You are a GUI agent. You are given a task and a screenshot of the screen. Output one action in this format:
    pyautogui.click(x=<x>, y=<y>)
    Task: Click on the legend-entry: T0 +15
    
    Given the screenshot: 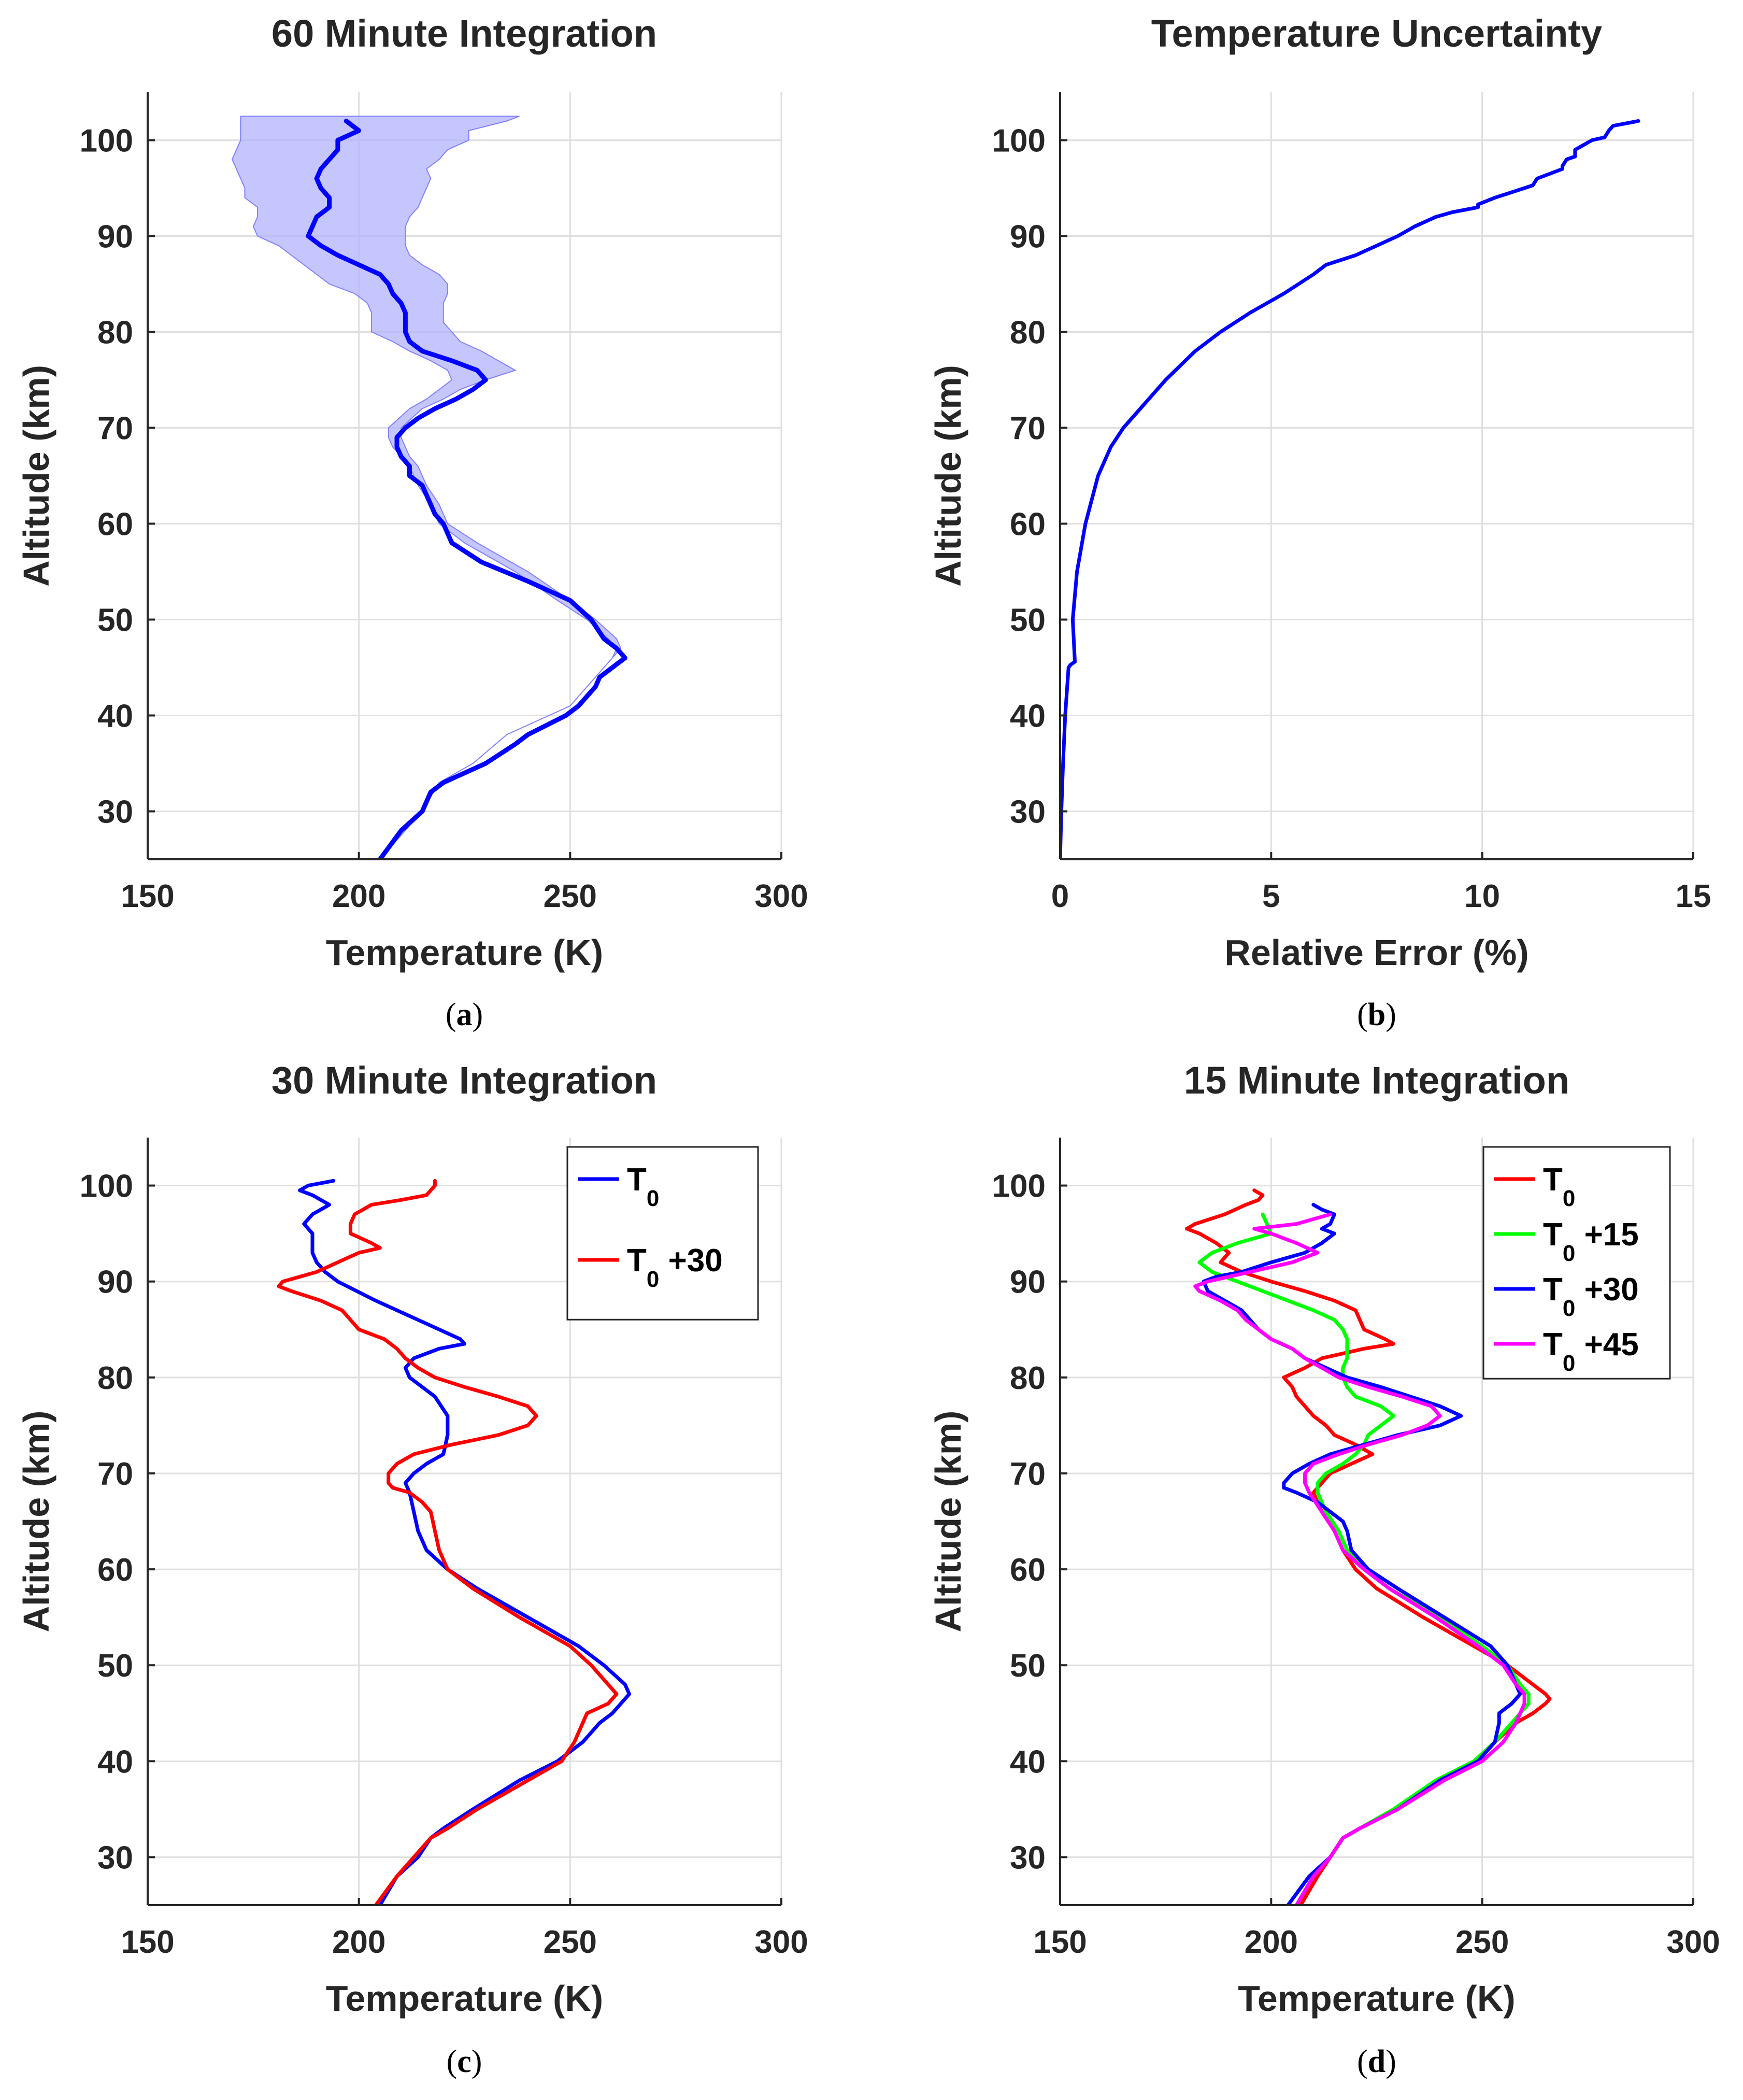 What is the action you would take?
    pyautogui.click(x=1566, y=1241)
    